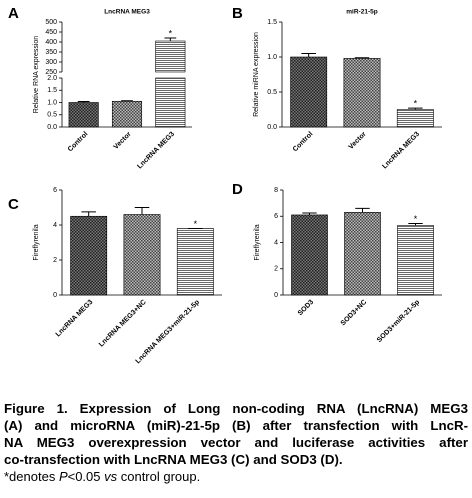 The width and height of the screenshot is (472, 498). Describe the element at coordinates (86, 476) in the screenshot. I see `footnote-part: <0.05` at that location.